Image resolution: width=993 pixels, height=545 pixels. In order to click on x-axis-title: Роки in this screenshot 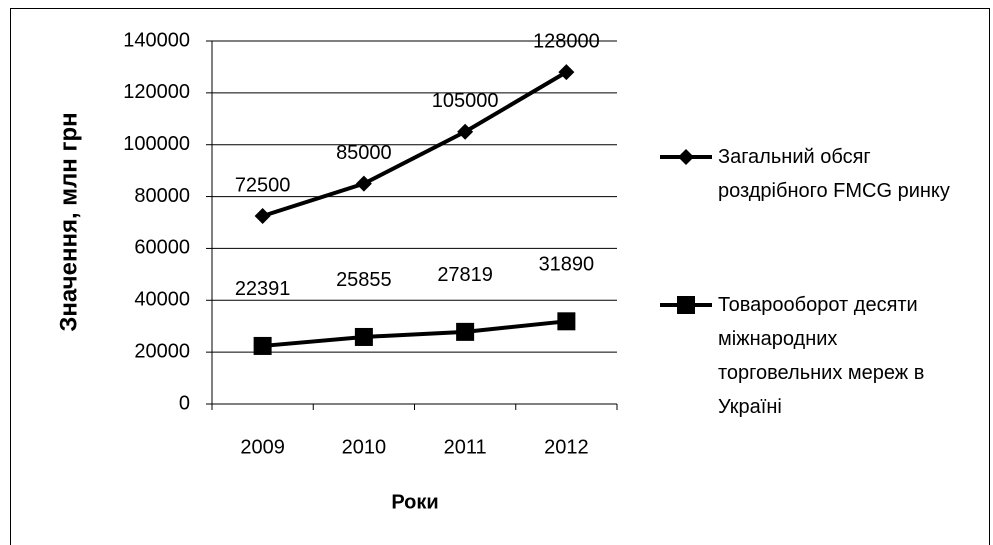, I will do `click(414, 502)`.